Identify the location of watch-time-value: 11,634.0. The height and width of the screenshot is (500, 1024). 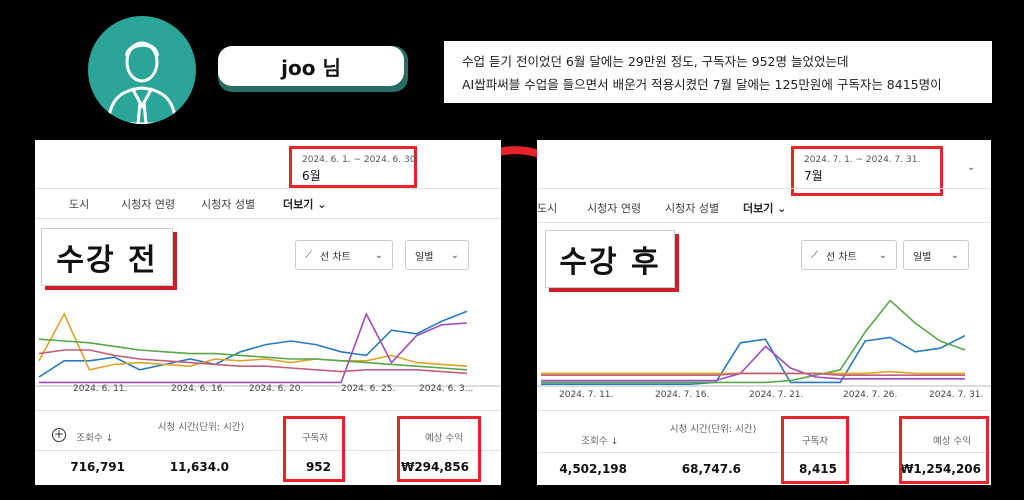
(199, 467).